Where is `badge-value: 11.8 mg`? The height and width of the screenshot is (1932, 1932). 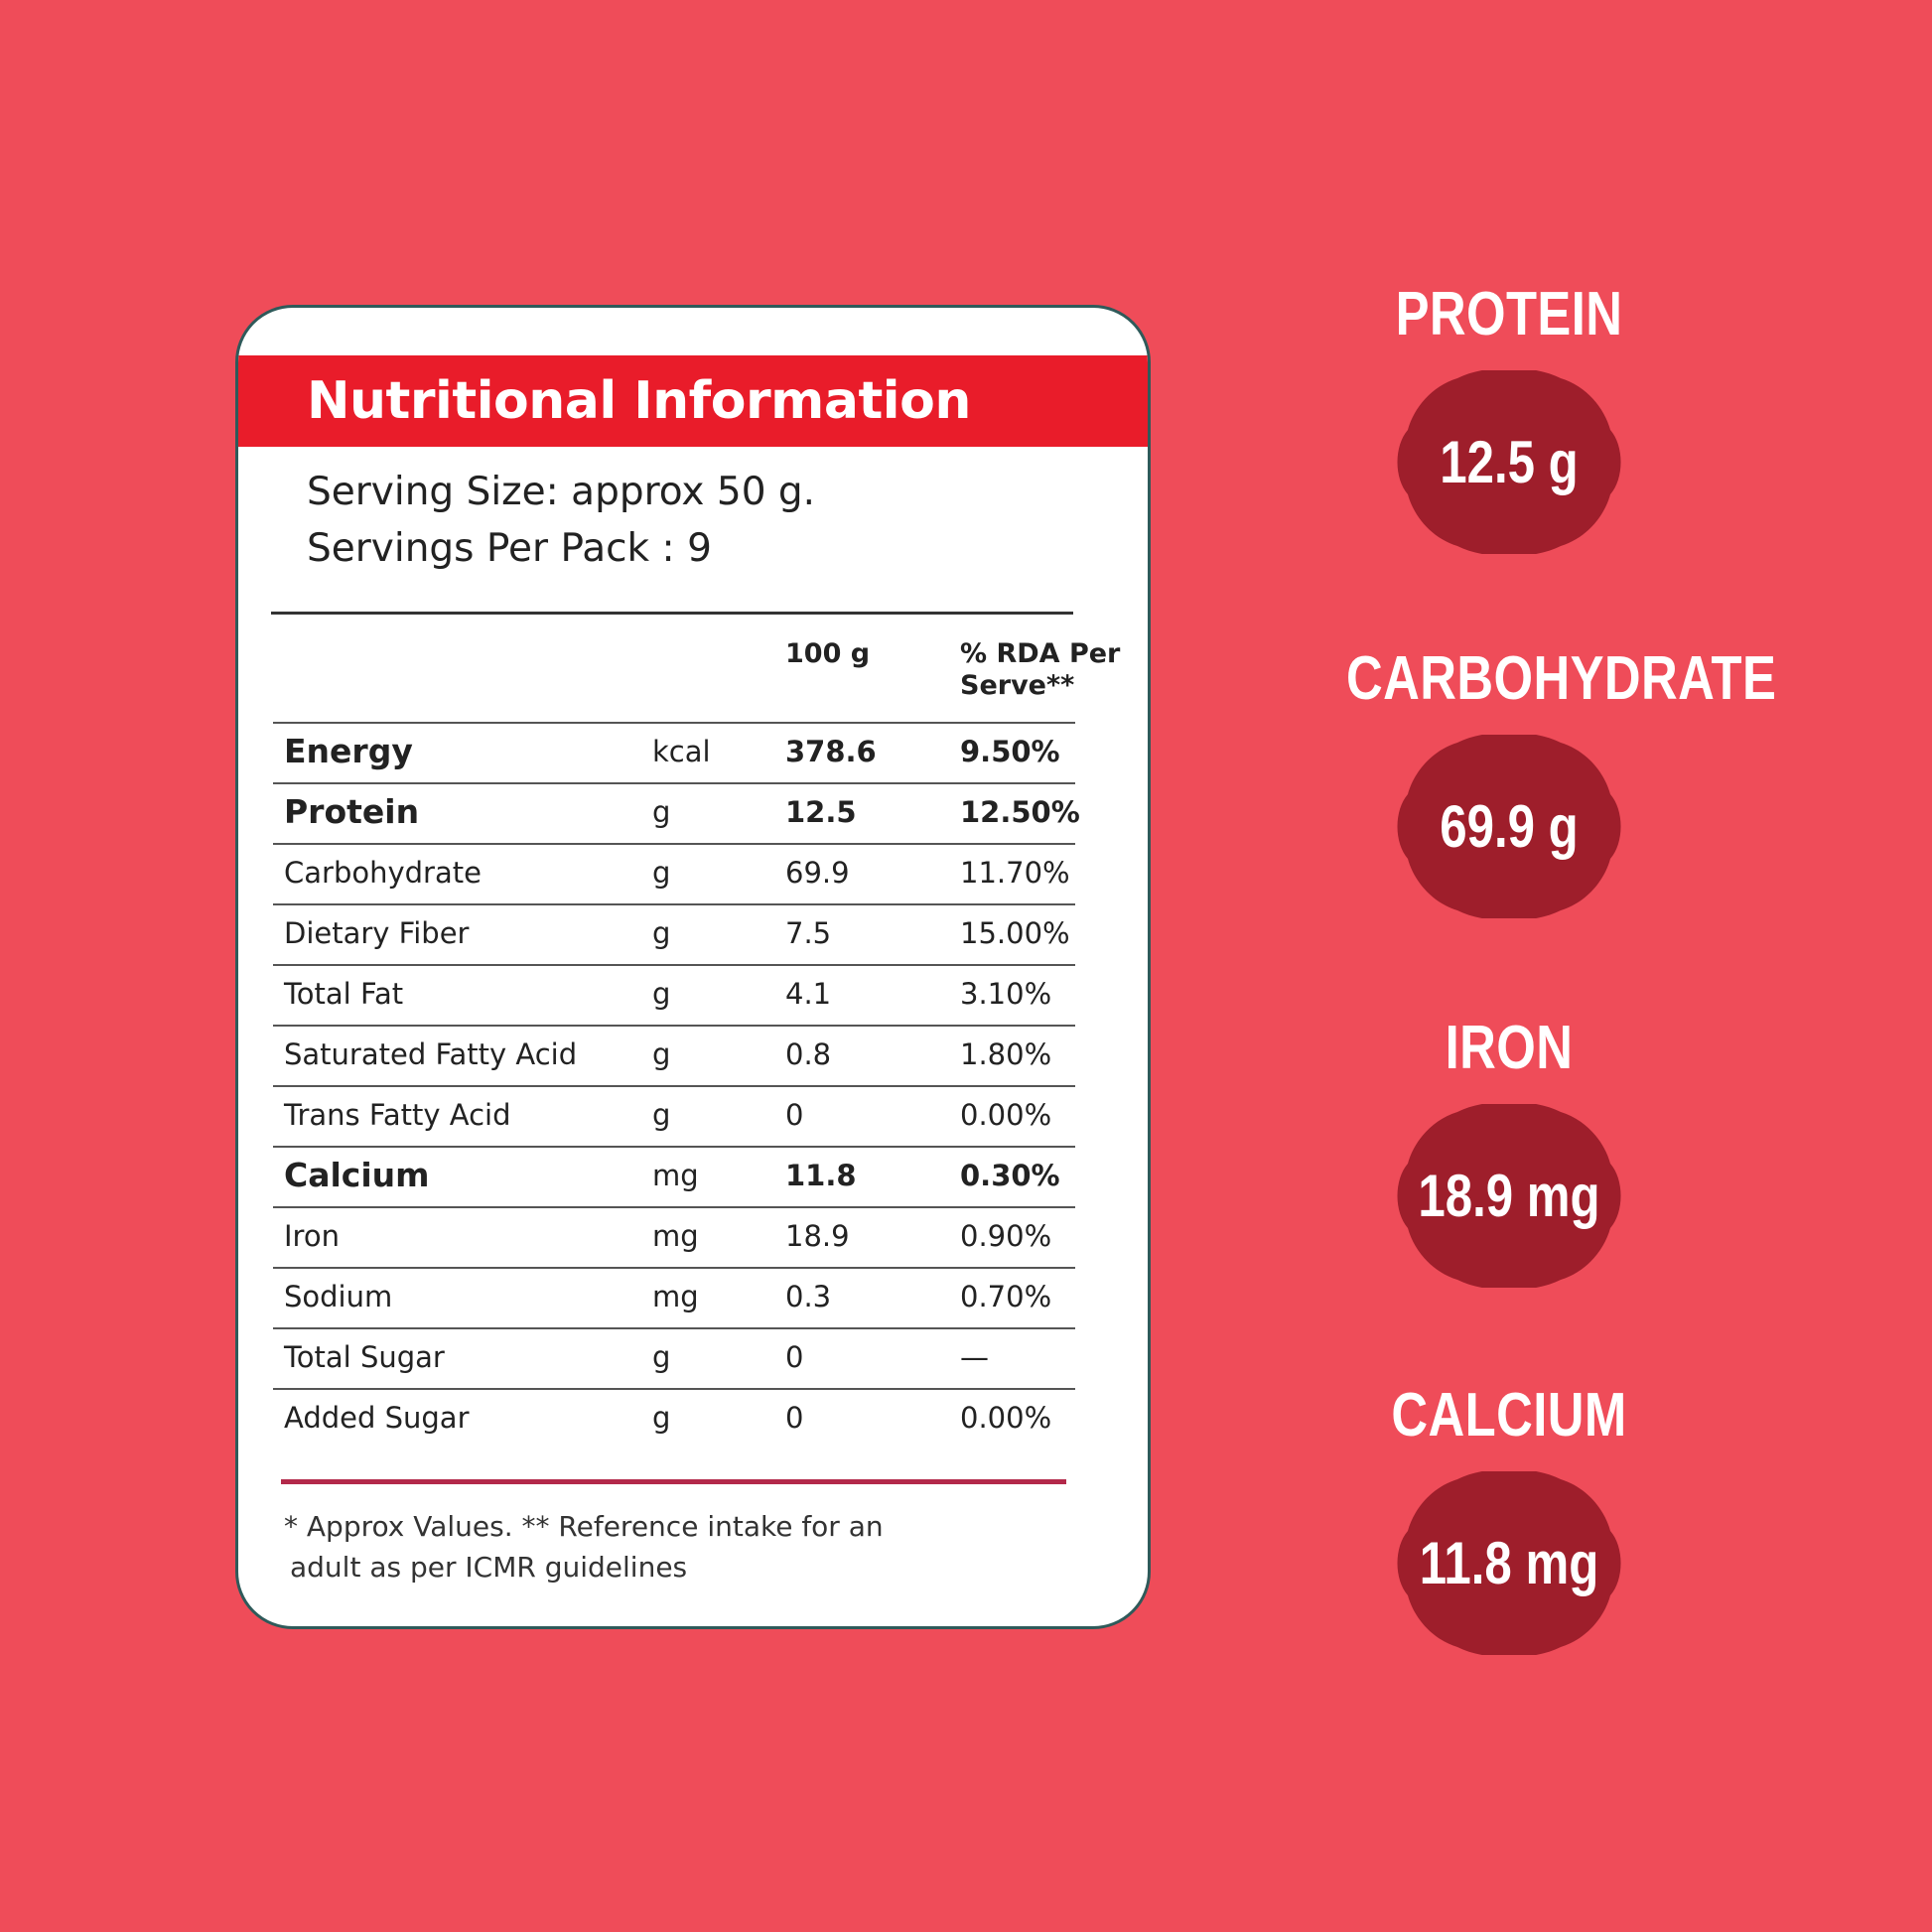 badge-value: 11.8 mg is located at coordinates (1509, 1563).